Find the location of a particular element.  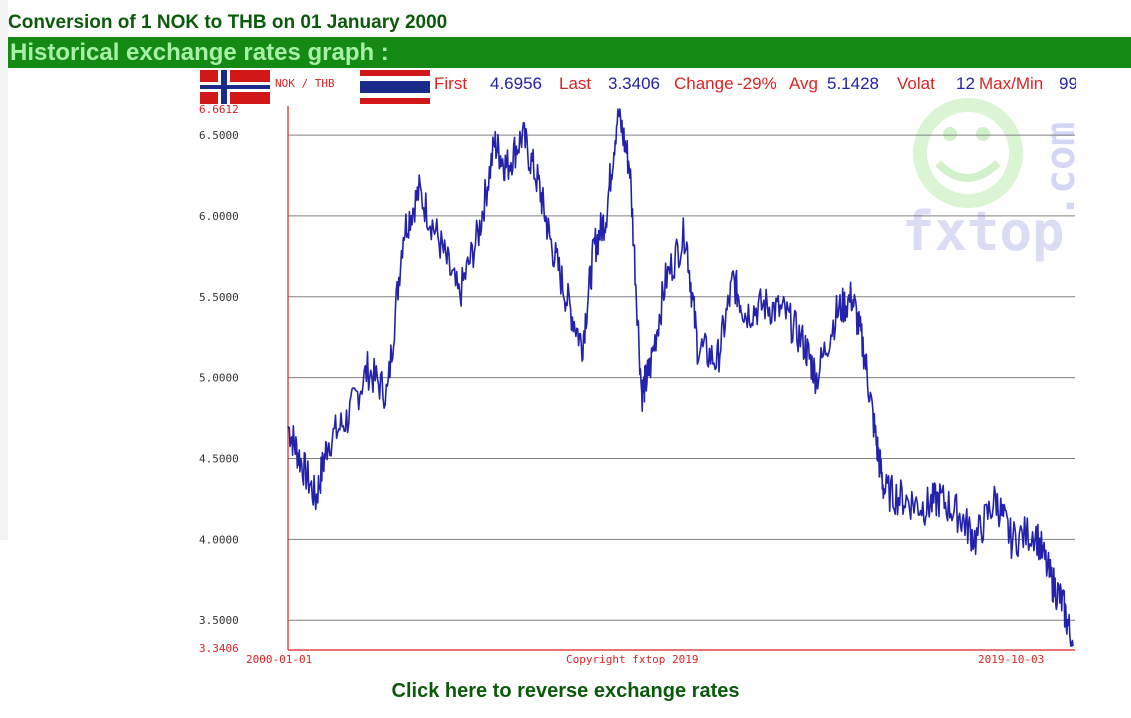

graph-header-title: Historical exchange rates graph : is located at coordinates (199, 52).